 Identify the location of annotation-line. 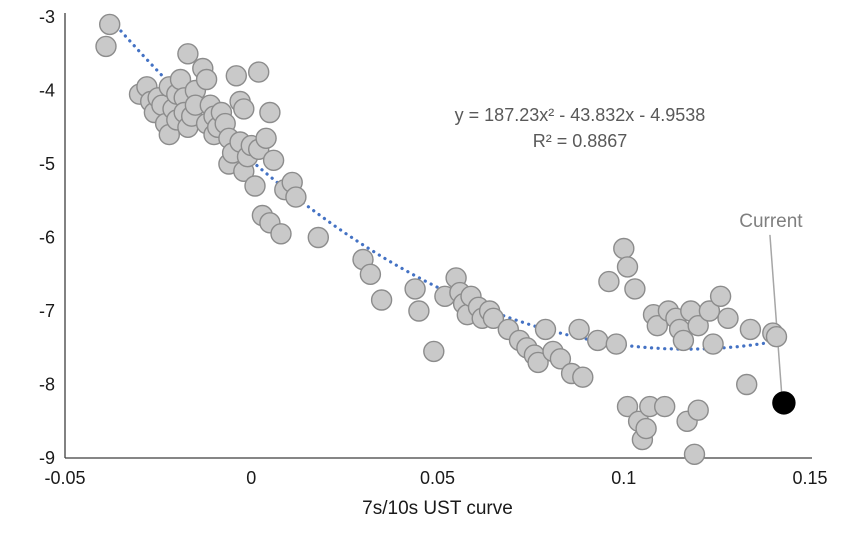
(776, 315).